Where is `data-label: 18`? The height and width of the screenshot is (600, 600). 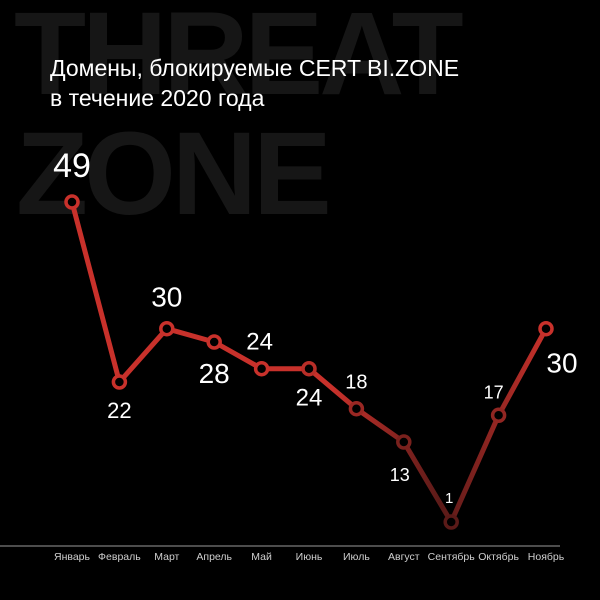 data-label: 18 is located at coordinates (356, 383).